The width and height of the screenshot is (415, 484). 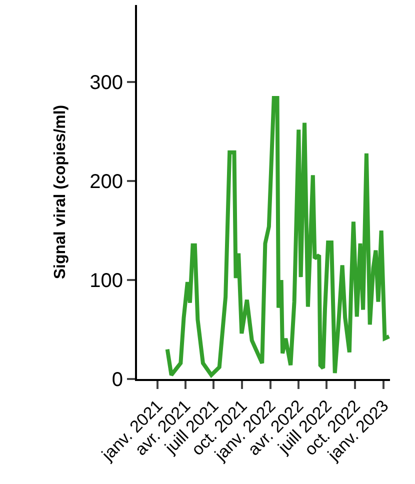 What do you see at coordinates (117, 380) in the screenshot?
I see `y-tick-label: 0` at bounding box center [117, 380].